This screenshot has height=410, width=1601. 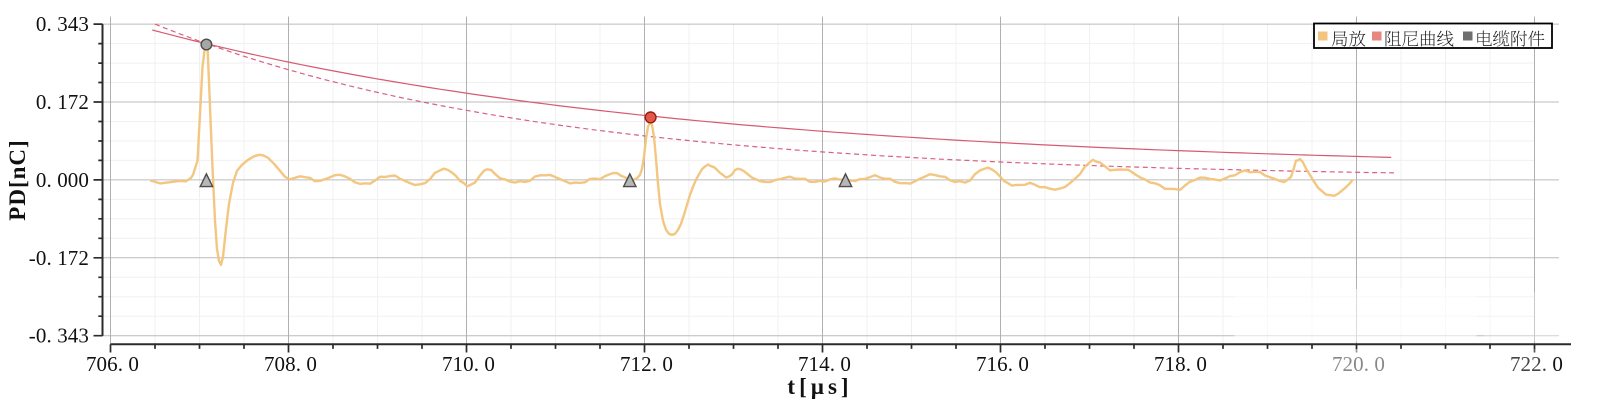 I want to click on svg-text: t[µs], so click(x=819, y=386).